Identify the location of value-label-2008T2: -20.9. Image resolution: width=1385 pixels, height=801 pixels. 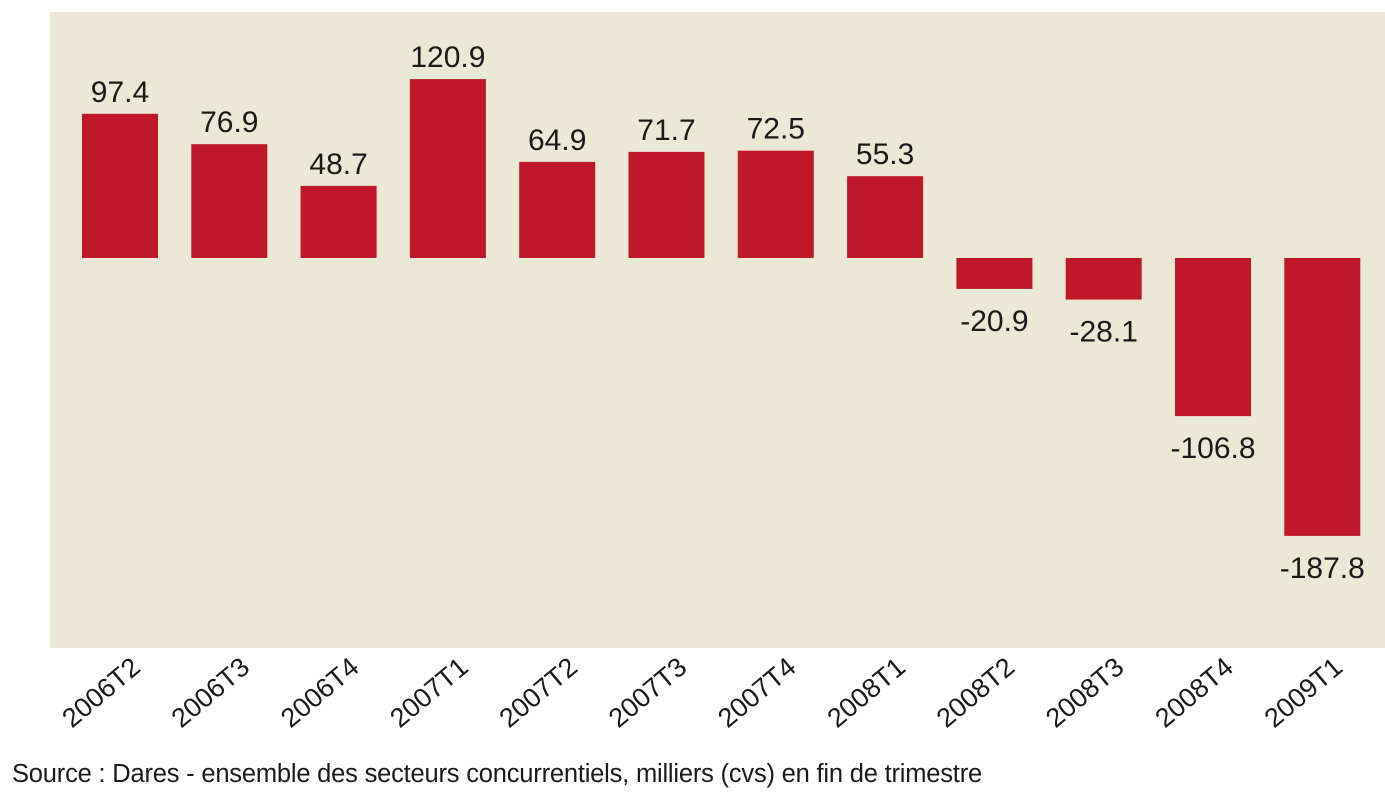
(994, 321).